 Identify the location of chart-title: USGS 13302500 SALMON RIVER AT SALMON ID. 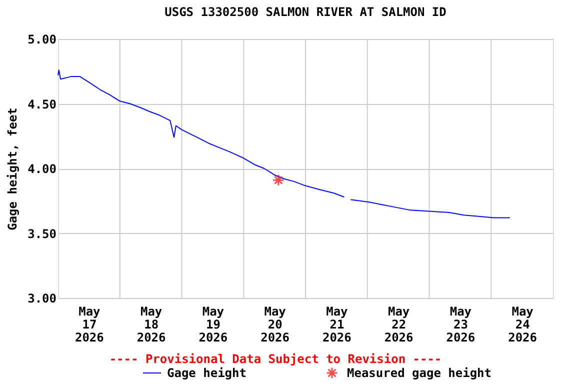
(305, 12).